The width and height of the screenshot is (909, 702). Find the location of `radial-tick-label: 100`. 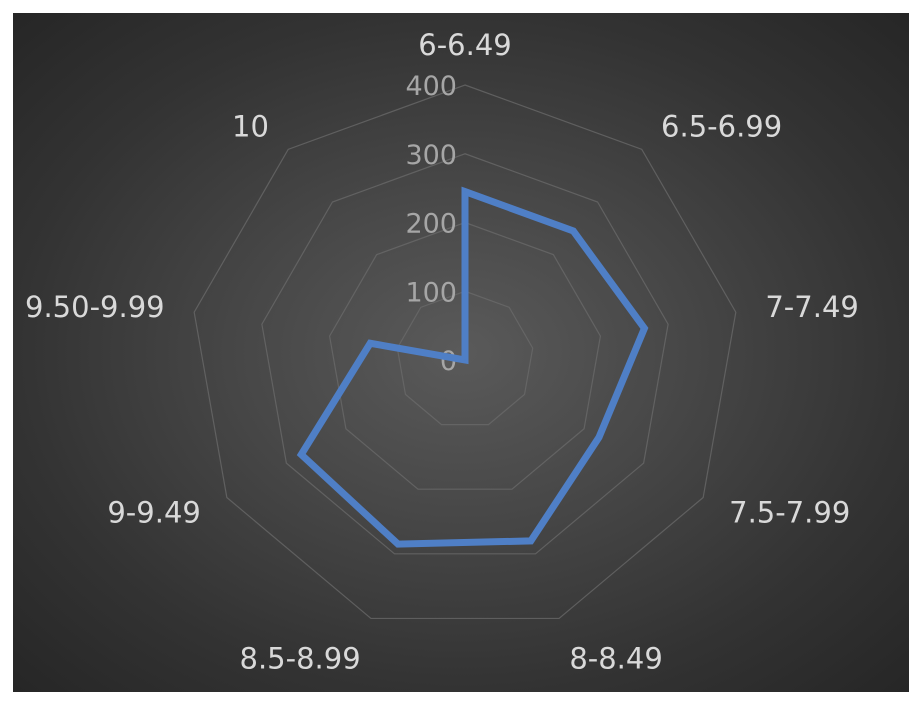

radial-tick-label: 100 is located at coordinates (431, 292).